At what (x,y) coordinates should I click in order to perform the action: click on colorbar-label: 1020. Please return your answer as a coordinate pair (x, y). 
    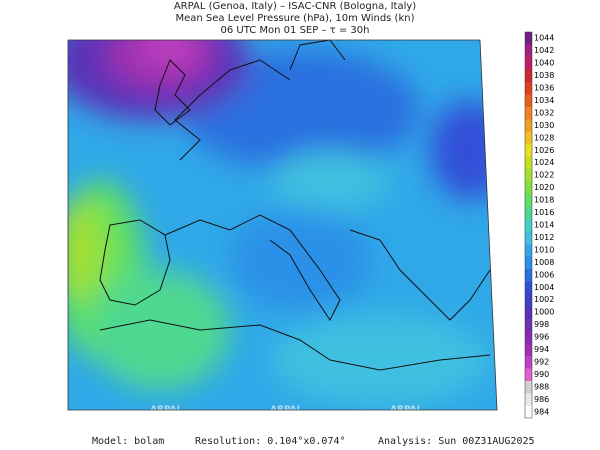
    Looking at the image, I should click on (544, 187).